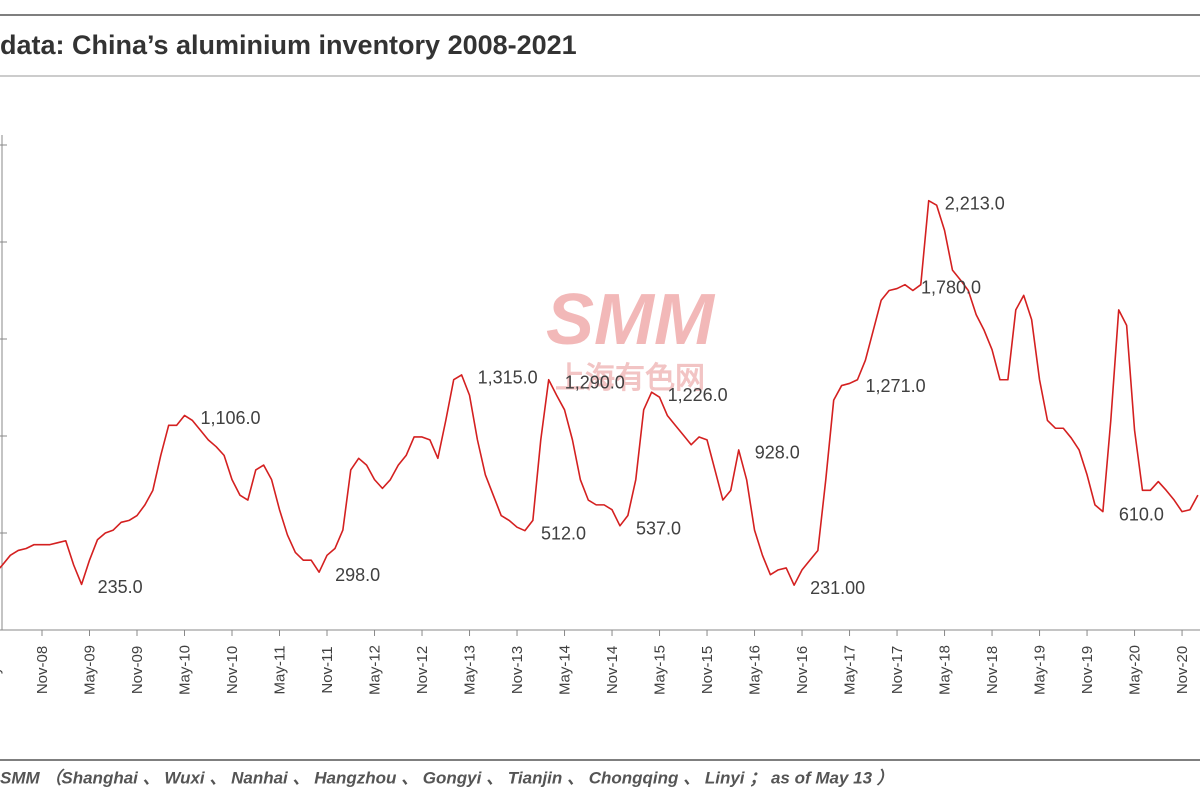 The height and width of the screenshot is (805, 1200). What do you see at coordinates (469, 670) in the screenshot?
I see `x-tick-label: May-13` at bounding box center [469, 670].